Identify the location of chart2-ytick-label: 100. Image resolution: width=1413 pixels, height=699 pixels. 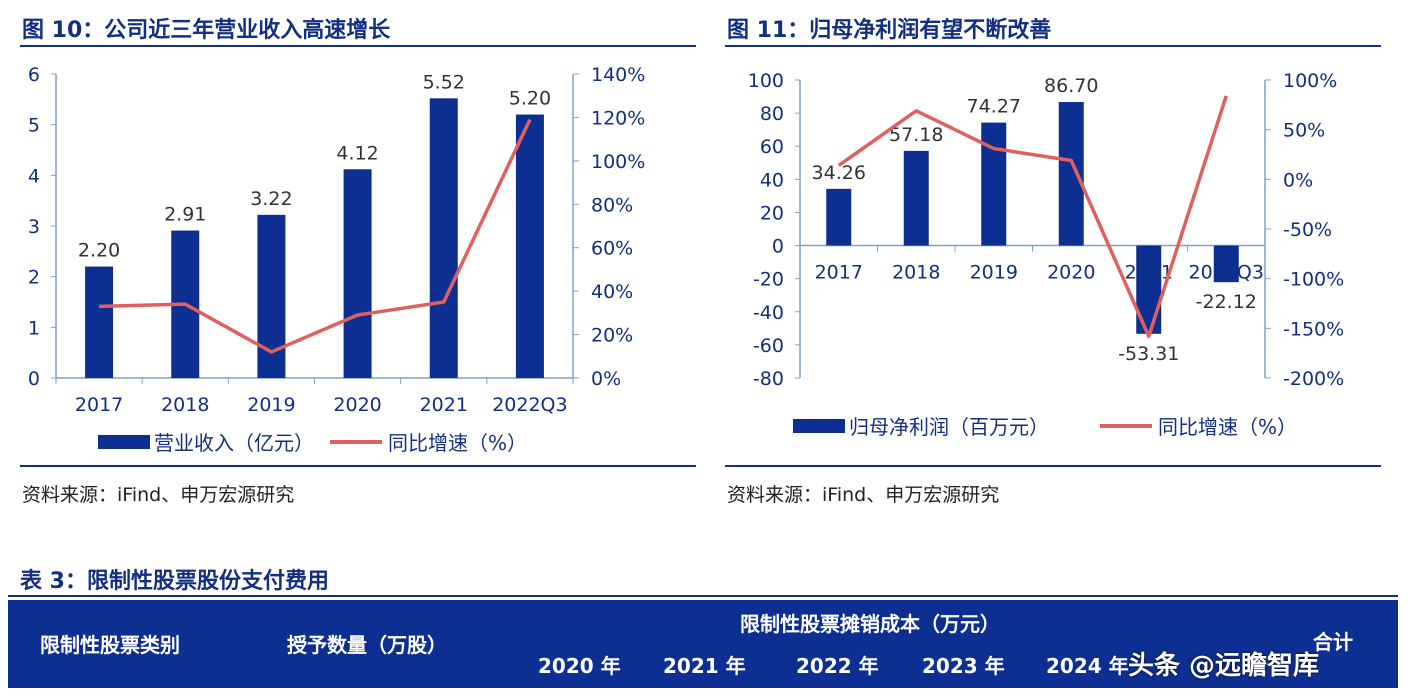
(766, 81).